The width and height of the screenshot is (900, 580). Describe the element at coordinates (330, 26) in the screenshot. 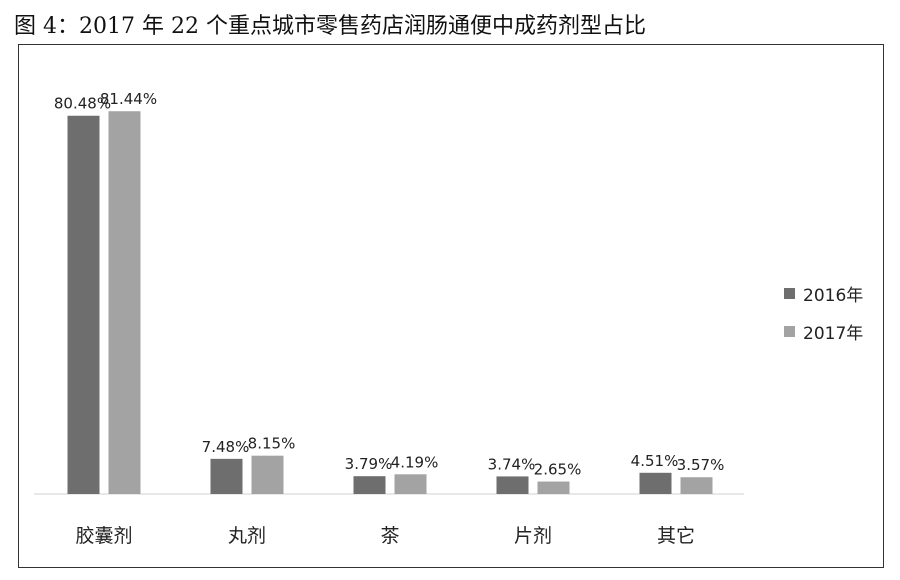

I see `chart-title: 图 4：2017 年 22 个重点城市零售药店润肠通便中成药剂型占比` at that location.